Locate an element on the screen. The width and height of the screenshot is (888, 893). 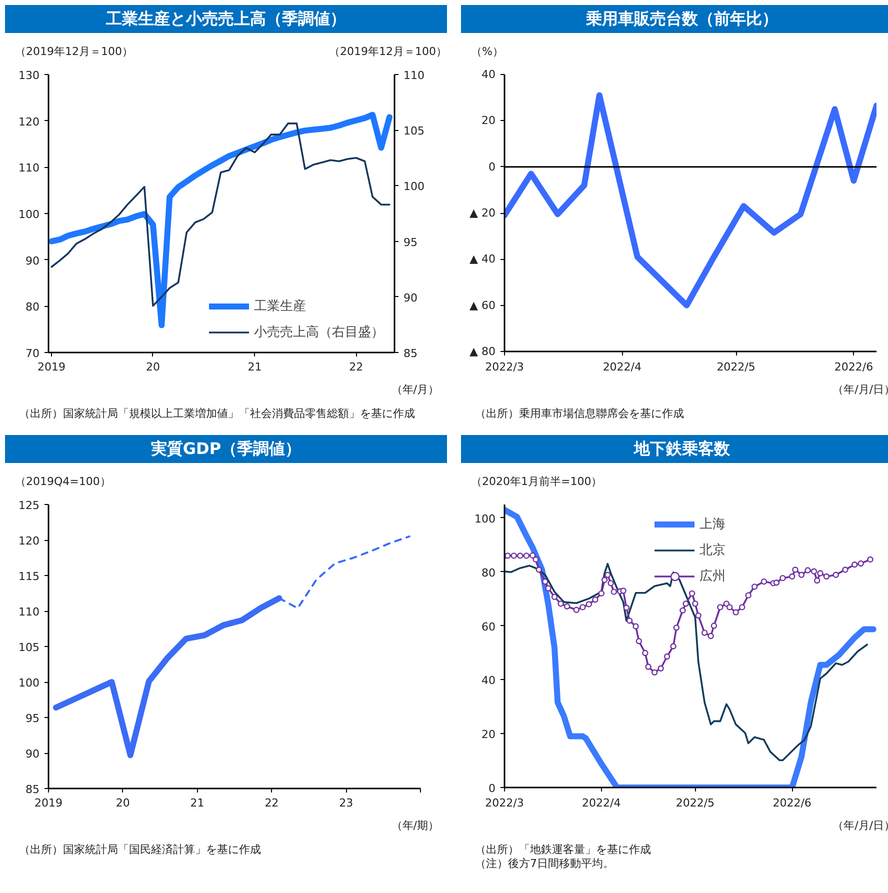
y-tick-label: 70 is located at coordinates (33, 353).